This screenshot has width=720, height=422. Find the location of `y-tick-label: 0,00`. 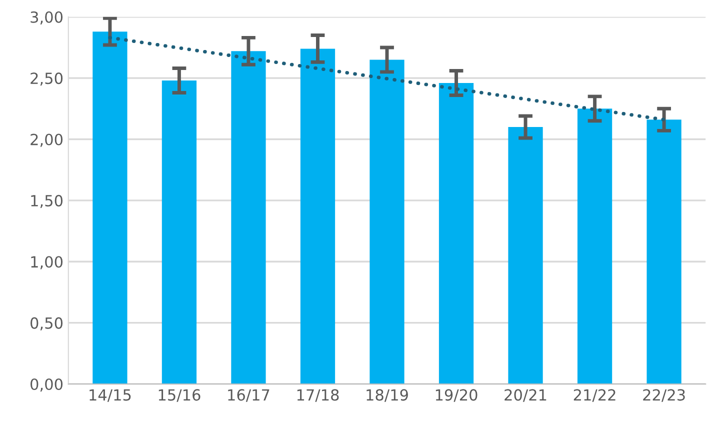

y-tick-label: 0,00 is located at coordinates (46, 385).